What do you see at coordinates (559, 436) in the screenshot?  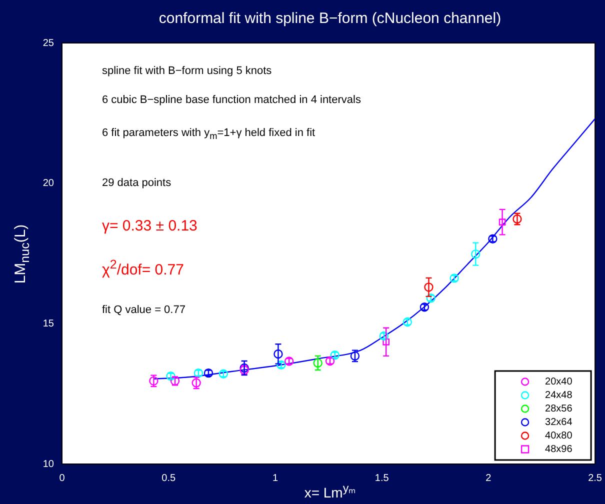 I see `legend-label: 40x80` at bounding box center [559, 436].